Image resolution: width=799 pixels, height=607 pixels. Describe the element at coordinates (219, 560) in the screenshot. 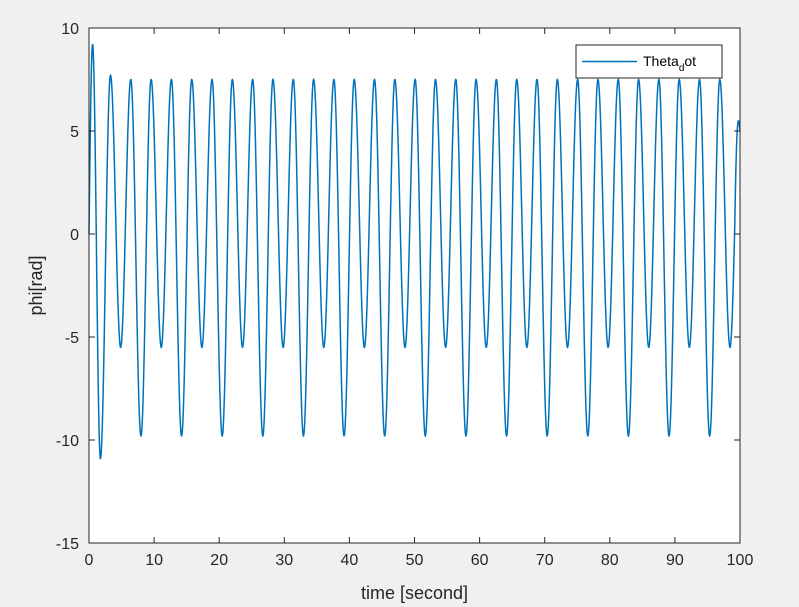

I see `x-tick-label: 20` at that location.